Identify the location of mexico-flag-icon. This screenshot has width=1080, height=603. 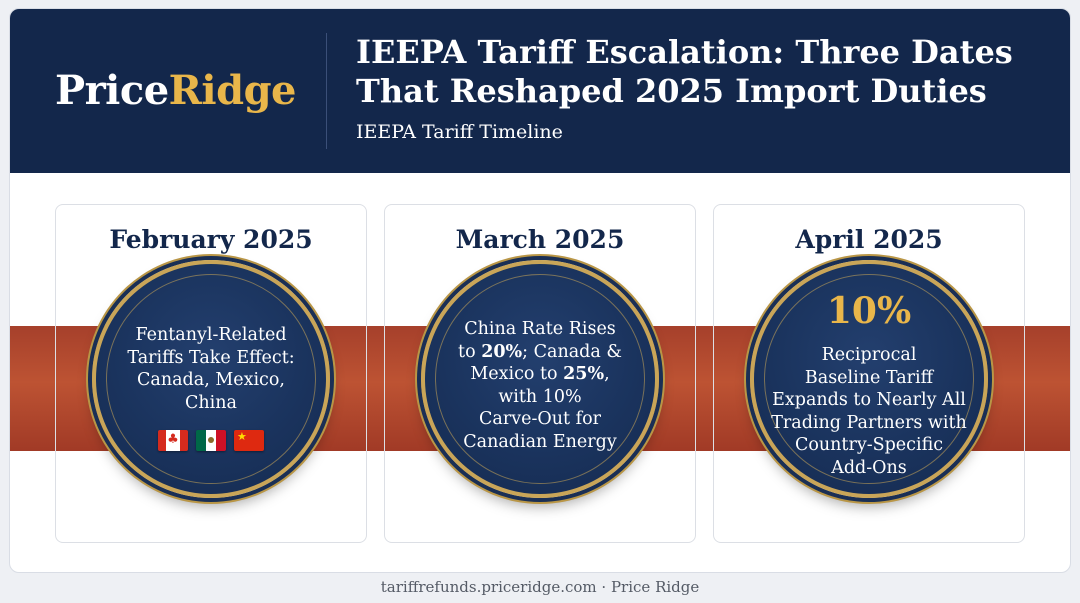
(211, 440).